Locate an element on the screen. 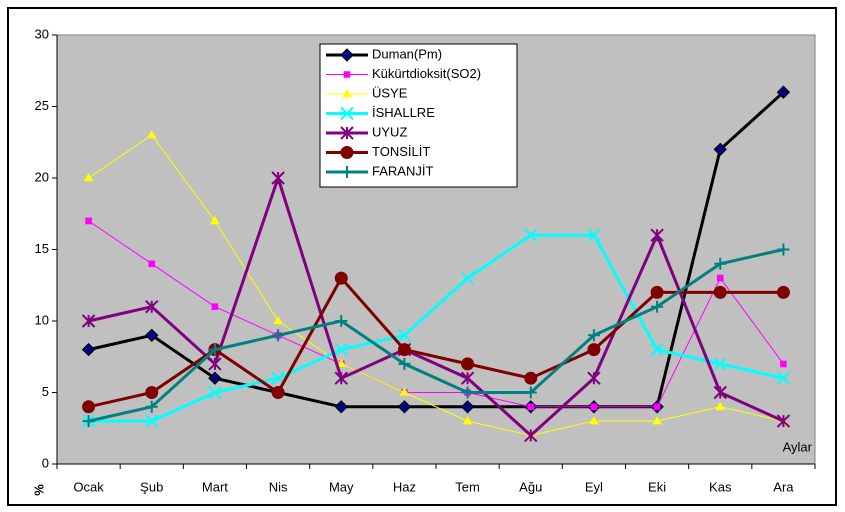 This screenshot has height=512, width=845. x-tick-label: Mart is located at coordinates (215, 486).